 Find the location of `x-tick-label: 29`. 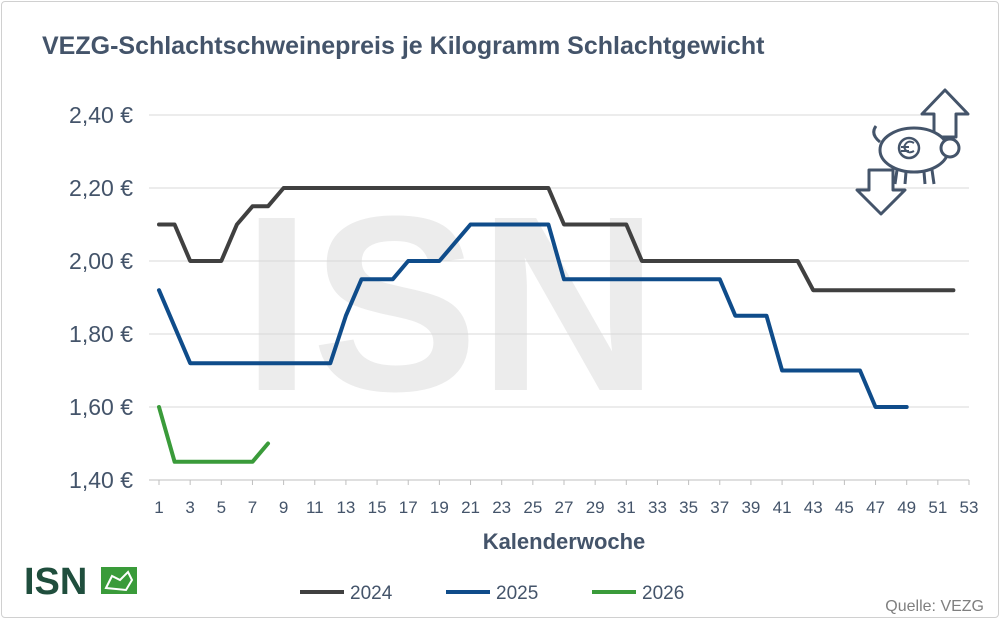

x-tick-label: 29 is located at coordinates (595, 507).